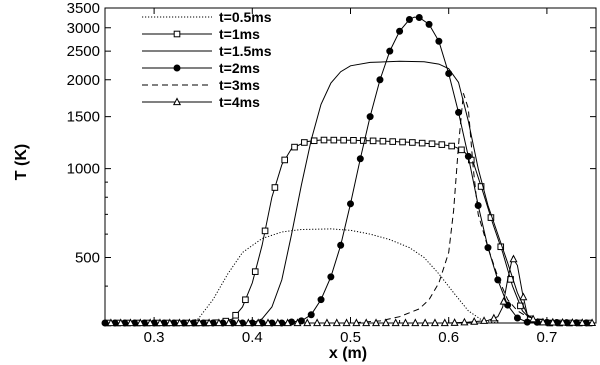 The height and width of the screenshot is (365, 600). What do you see at coordinates (21, 162) in the screenshot?
I see `y-axis-title: T (K)` at bounding box center [21, 162].